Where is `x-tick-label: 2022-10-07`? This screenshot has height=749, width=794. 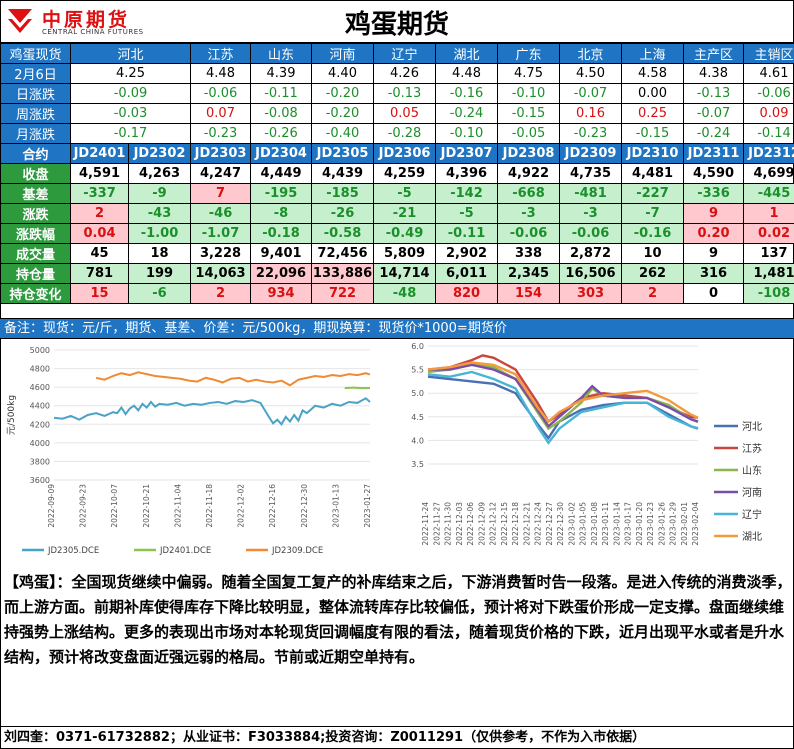
x-tick-label: 2022-10-07 is located at coordinates (114, 506).